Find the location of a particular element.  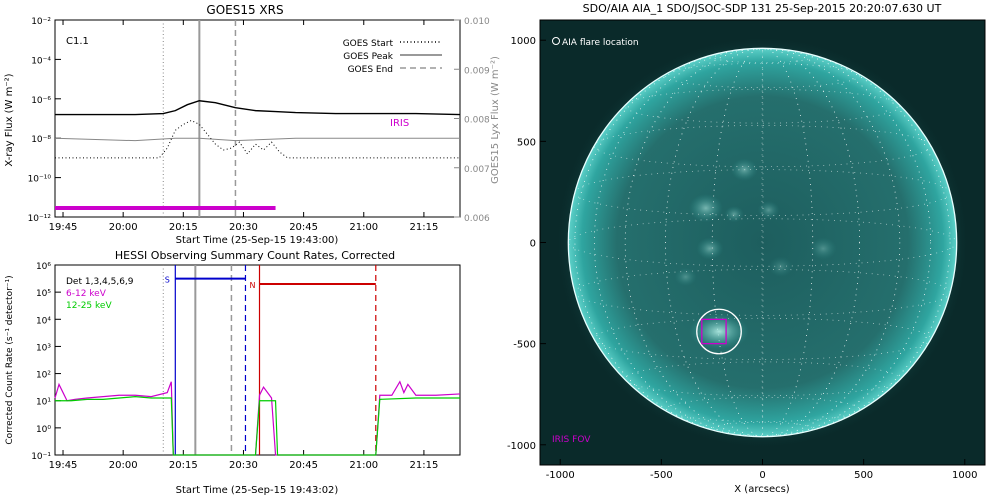

aia-y-tick-label: -1000 is located at coordinates (521, 446).